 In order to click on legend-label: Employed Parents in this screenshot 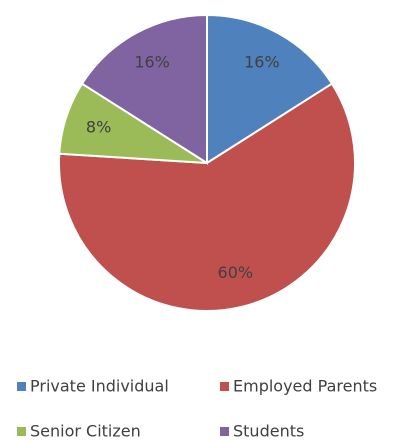, I will do `click(305, 386)`.